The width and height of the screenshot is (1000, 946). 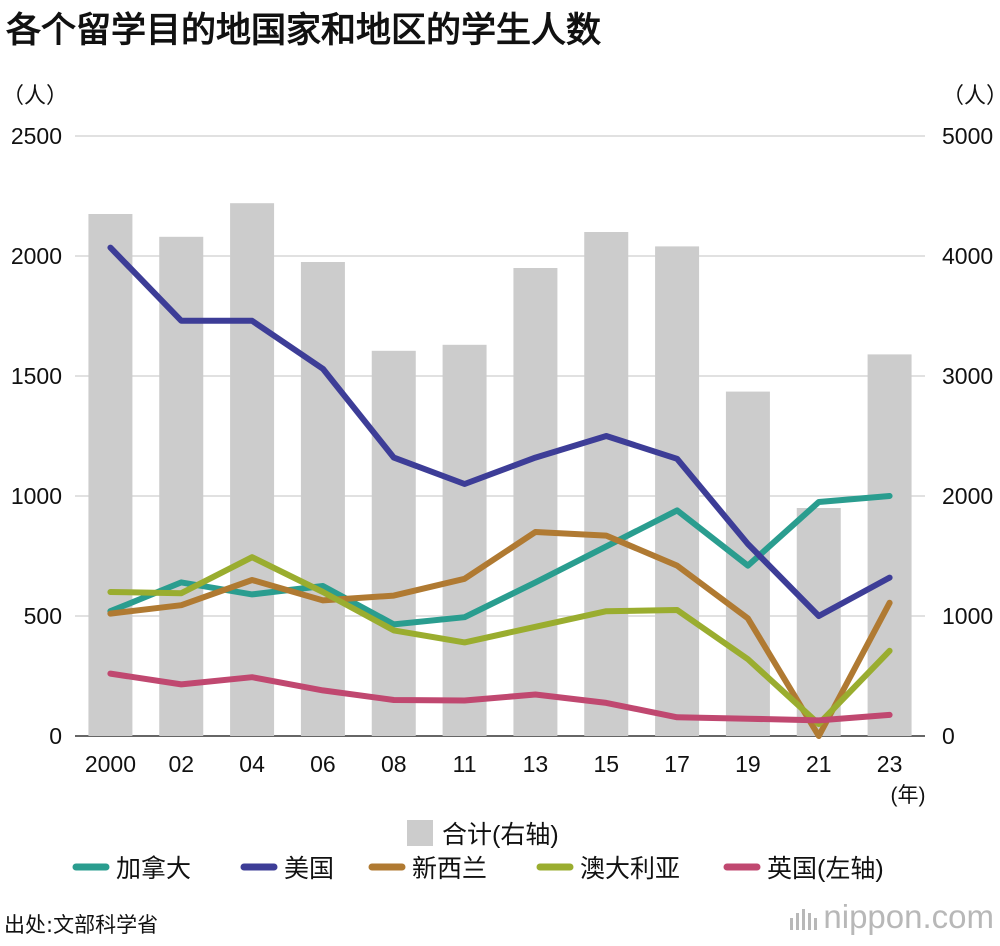 I want to click on x-tick-label: 13, so click(x=536, y=764).